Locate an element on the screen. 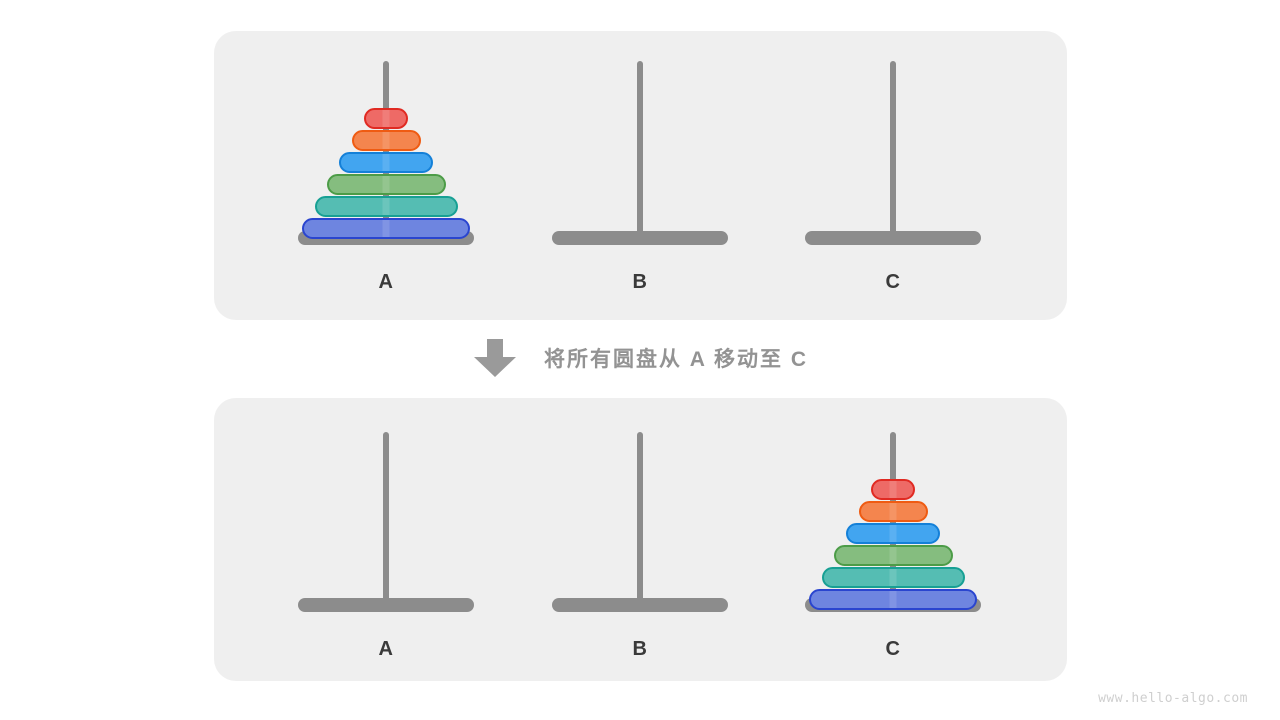 The image size is (1280, 720). tower-b-goal: B is located at coordinates (640, 539).